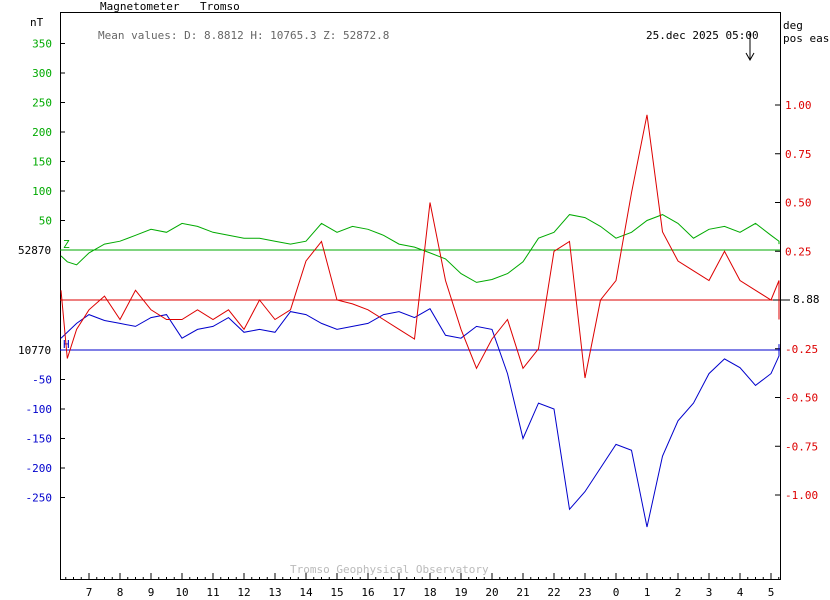  What do you see at coordinates (42, 191) in the screenshot?
I see `left-tick-label: 100` at bounding box center [42, 191].